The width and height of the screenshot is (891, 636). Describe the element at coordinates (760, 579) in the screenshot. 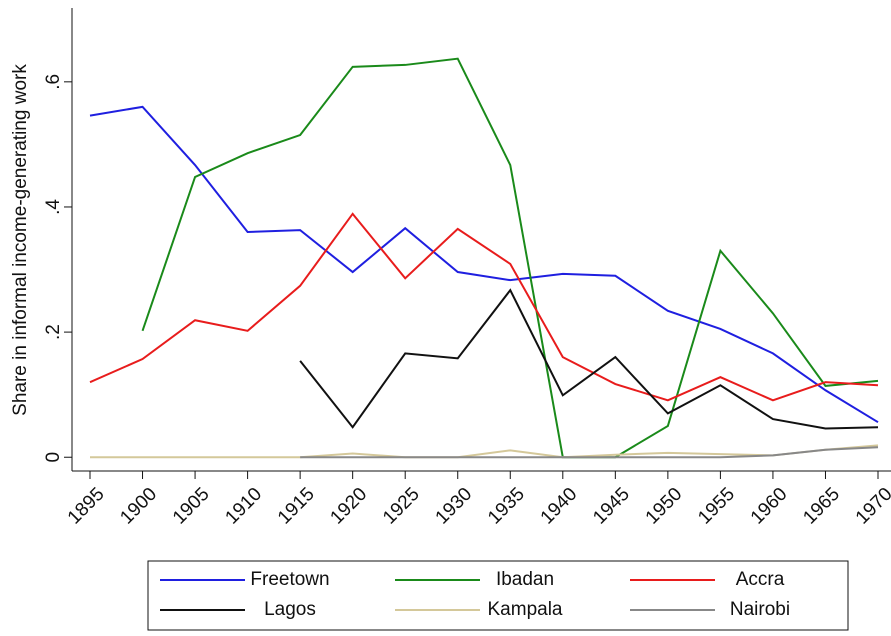

I see `legend-label: Accra` at that location.